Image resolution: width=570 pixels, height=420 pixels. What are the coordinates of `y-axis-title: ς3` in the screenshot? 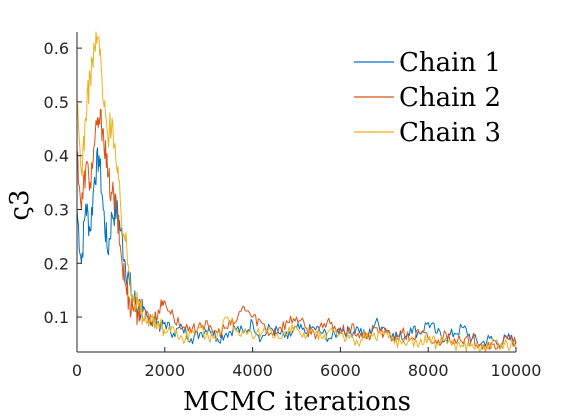 It's located at (20, 204).